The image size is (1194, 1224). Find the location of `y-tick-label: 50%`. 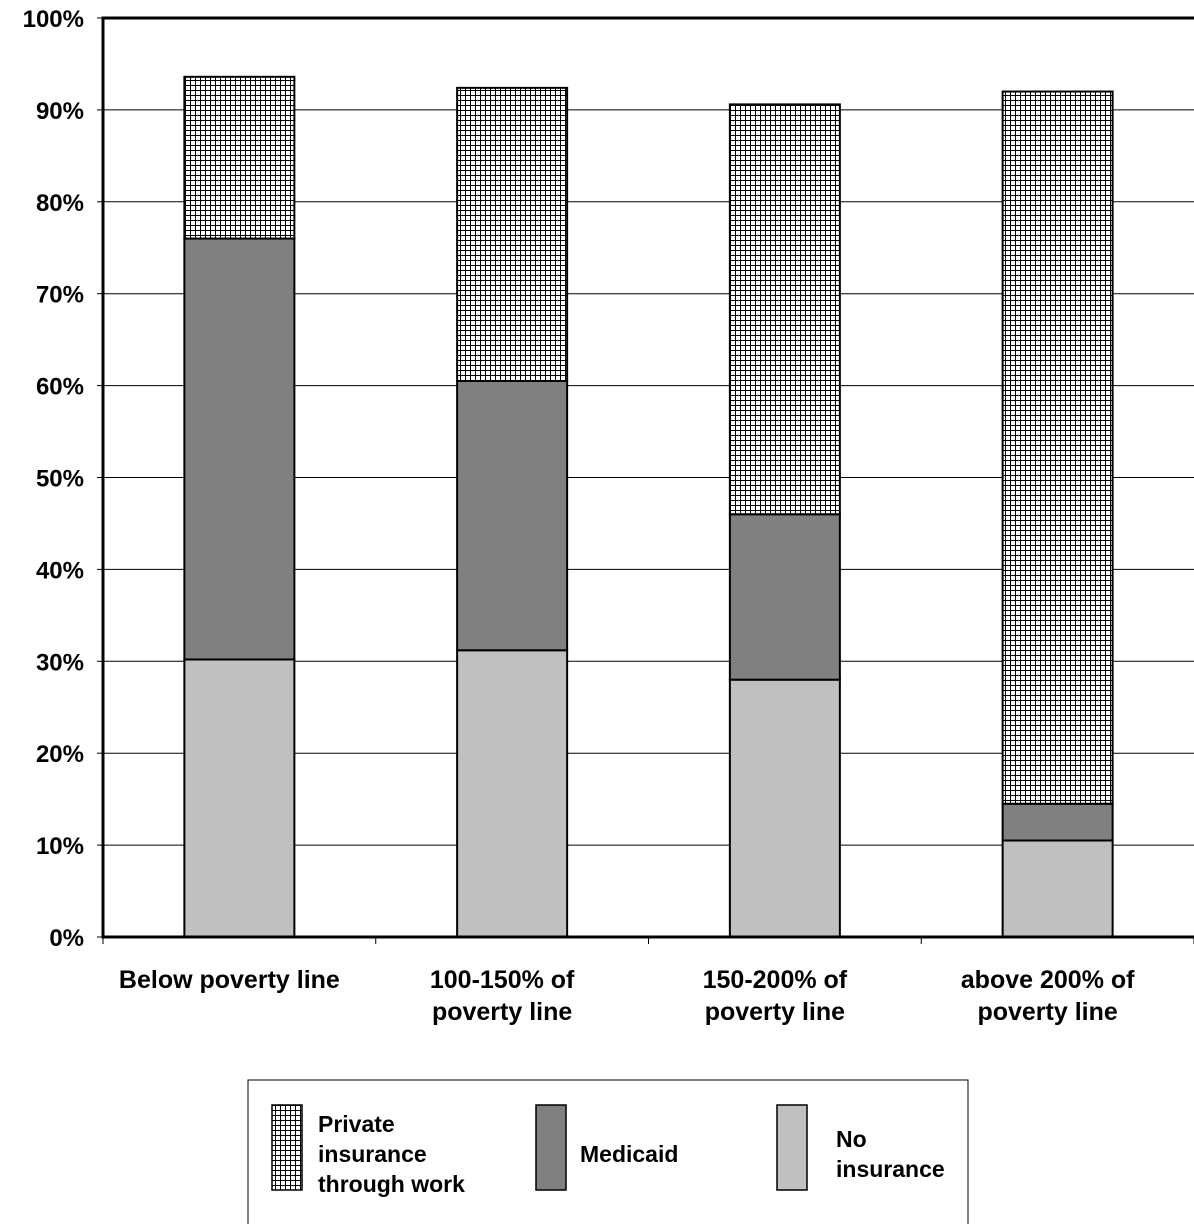

y-tick-label: 50% is located at coordinates (60, 479).